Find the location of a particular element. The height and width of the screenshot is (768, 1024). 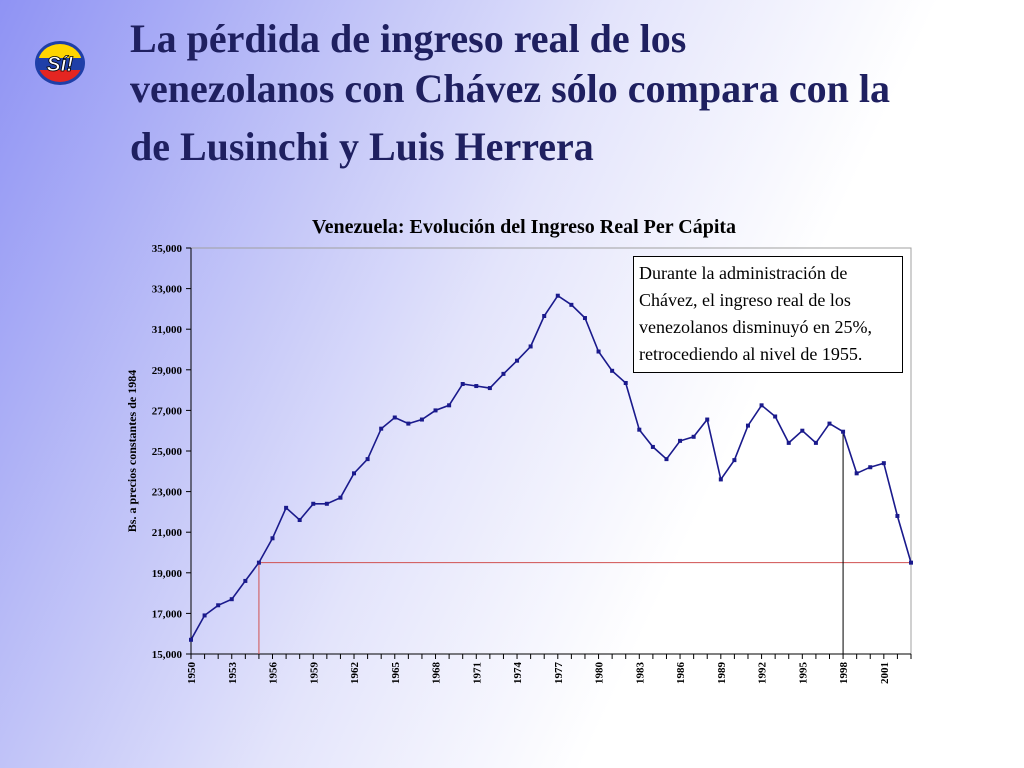

x-tick-label: 1959 is located at coordinates (314, 673).